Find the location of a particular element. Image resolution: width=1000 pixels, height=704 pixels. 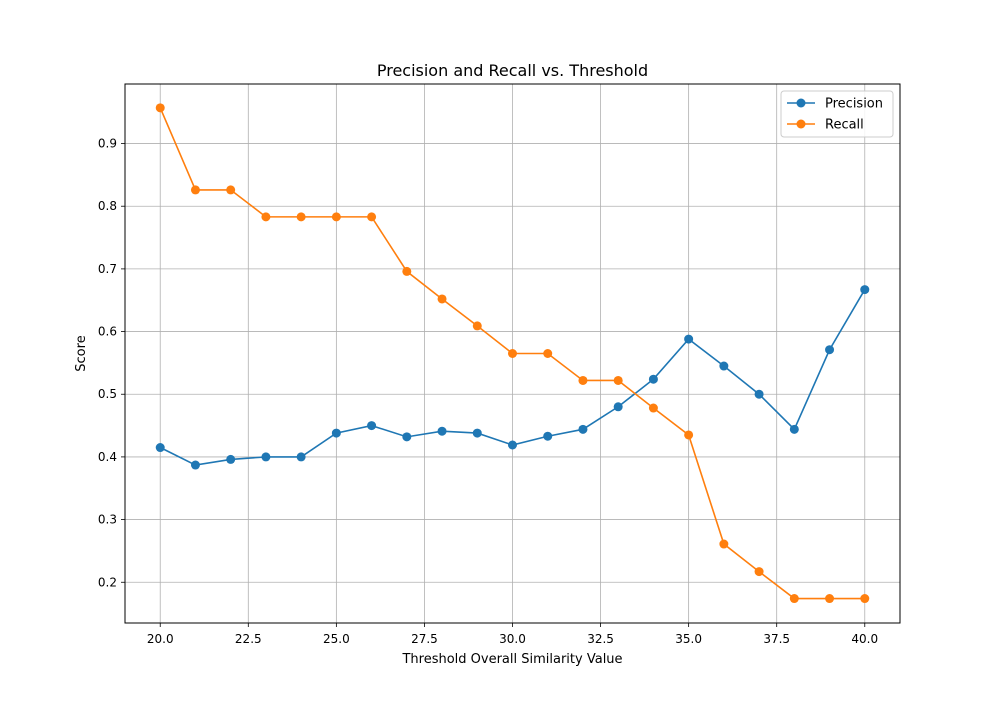

x-tick-label: 37.5 is located at coordinates (776, 639).